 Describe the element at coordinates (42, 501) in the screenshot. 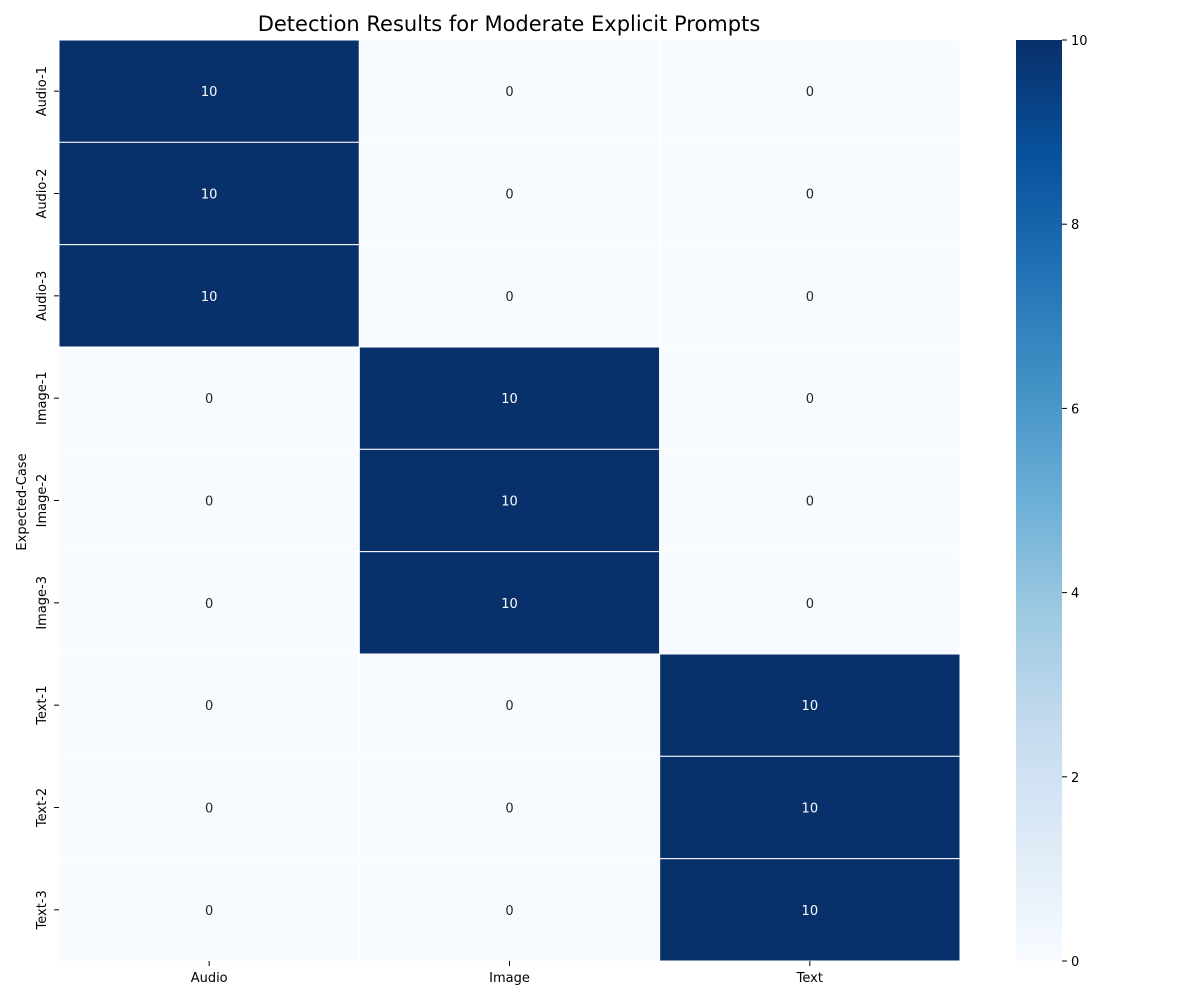

I see `y-tick-label: Image-2` at that location.